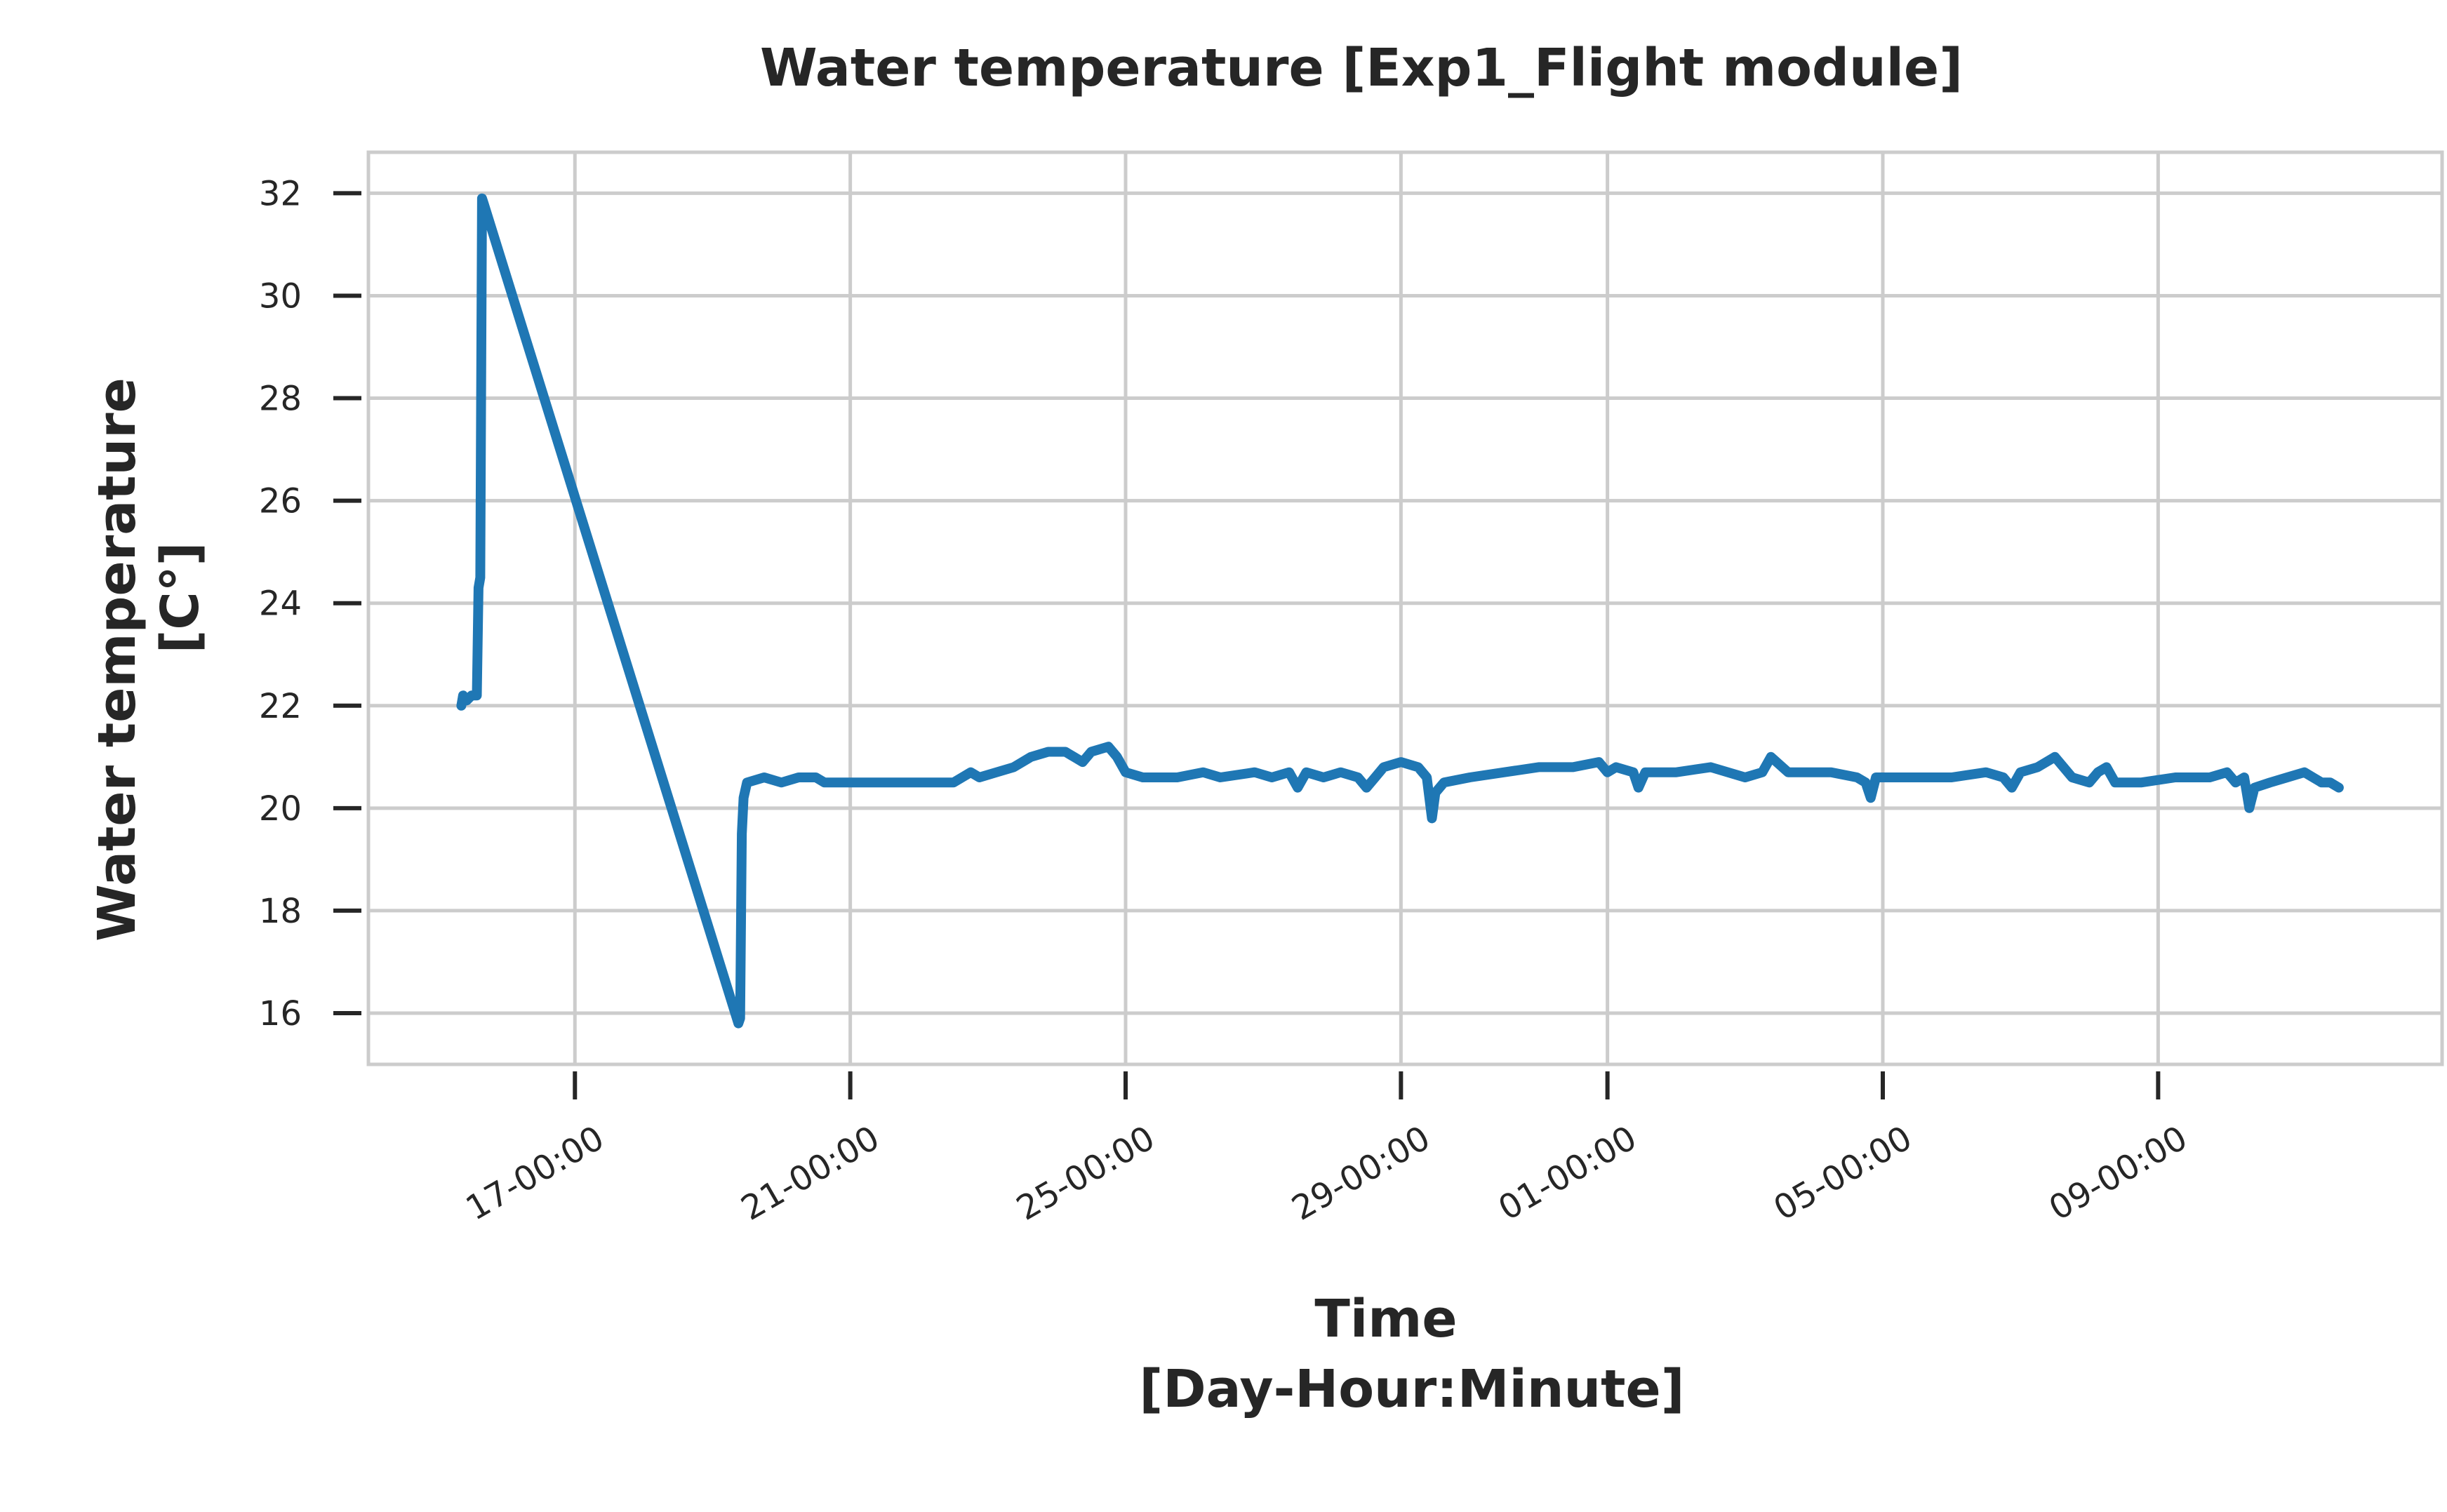  What do you see at coordinates (280, 809) in the screenshot?
I see `y-tick-label: 20` at bounding box center [280, 809].